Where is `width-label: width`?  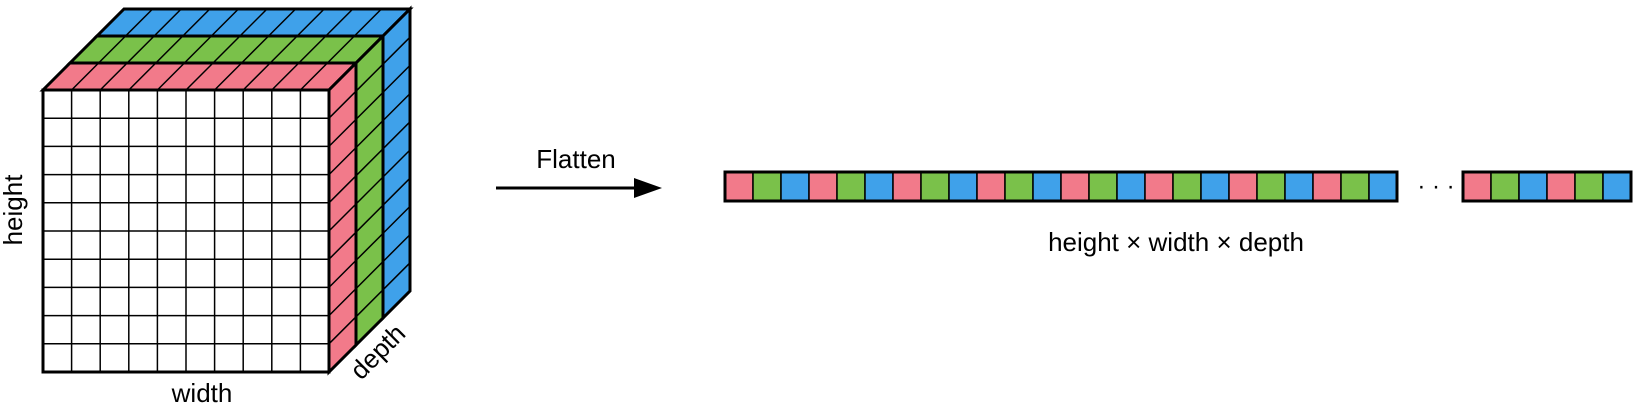
width-label: width is located at coordinates (202, 393).